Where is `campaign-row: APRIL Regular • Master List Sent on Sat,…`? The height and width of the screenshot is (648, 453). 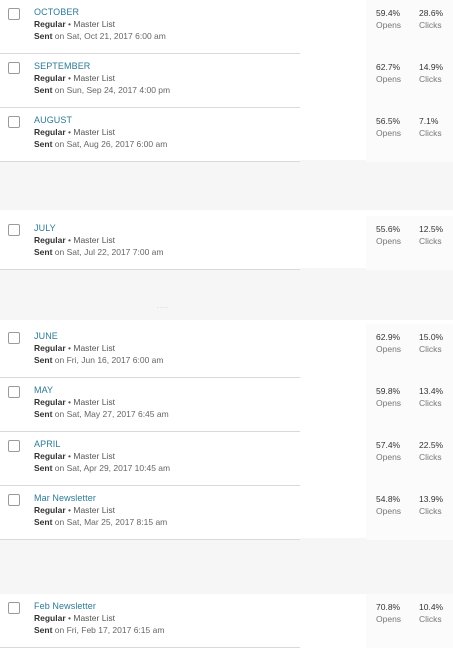 campaign-row: APRIL Regular • Master List Sent on Sat,… is located at coordinates (226, 459).